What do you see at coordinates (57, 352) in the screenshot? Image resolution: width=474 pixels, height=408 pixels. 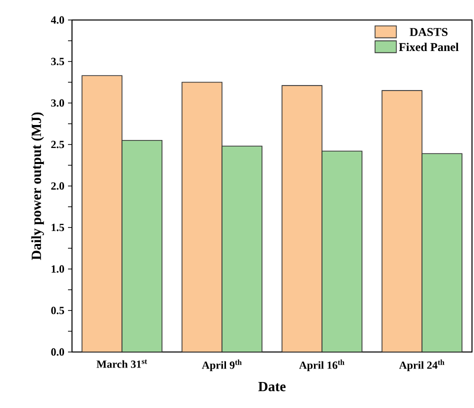 I see `y-tick-label: 0.0` at bounding box center [57, 352].